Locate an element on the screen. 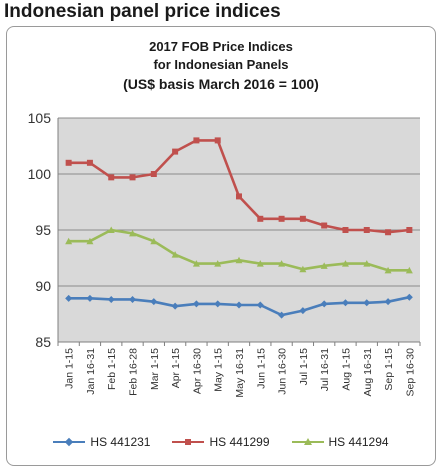 This screenshot has height=474, width=448. x-tick-label-apr-1-15: Apr 1-15 is located at coordinates (176, 368).